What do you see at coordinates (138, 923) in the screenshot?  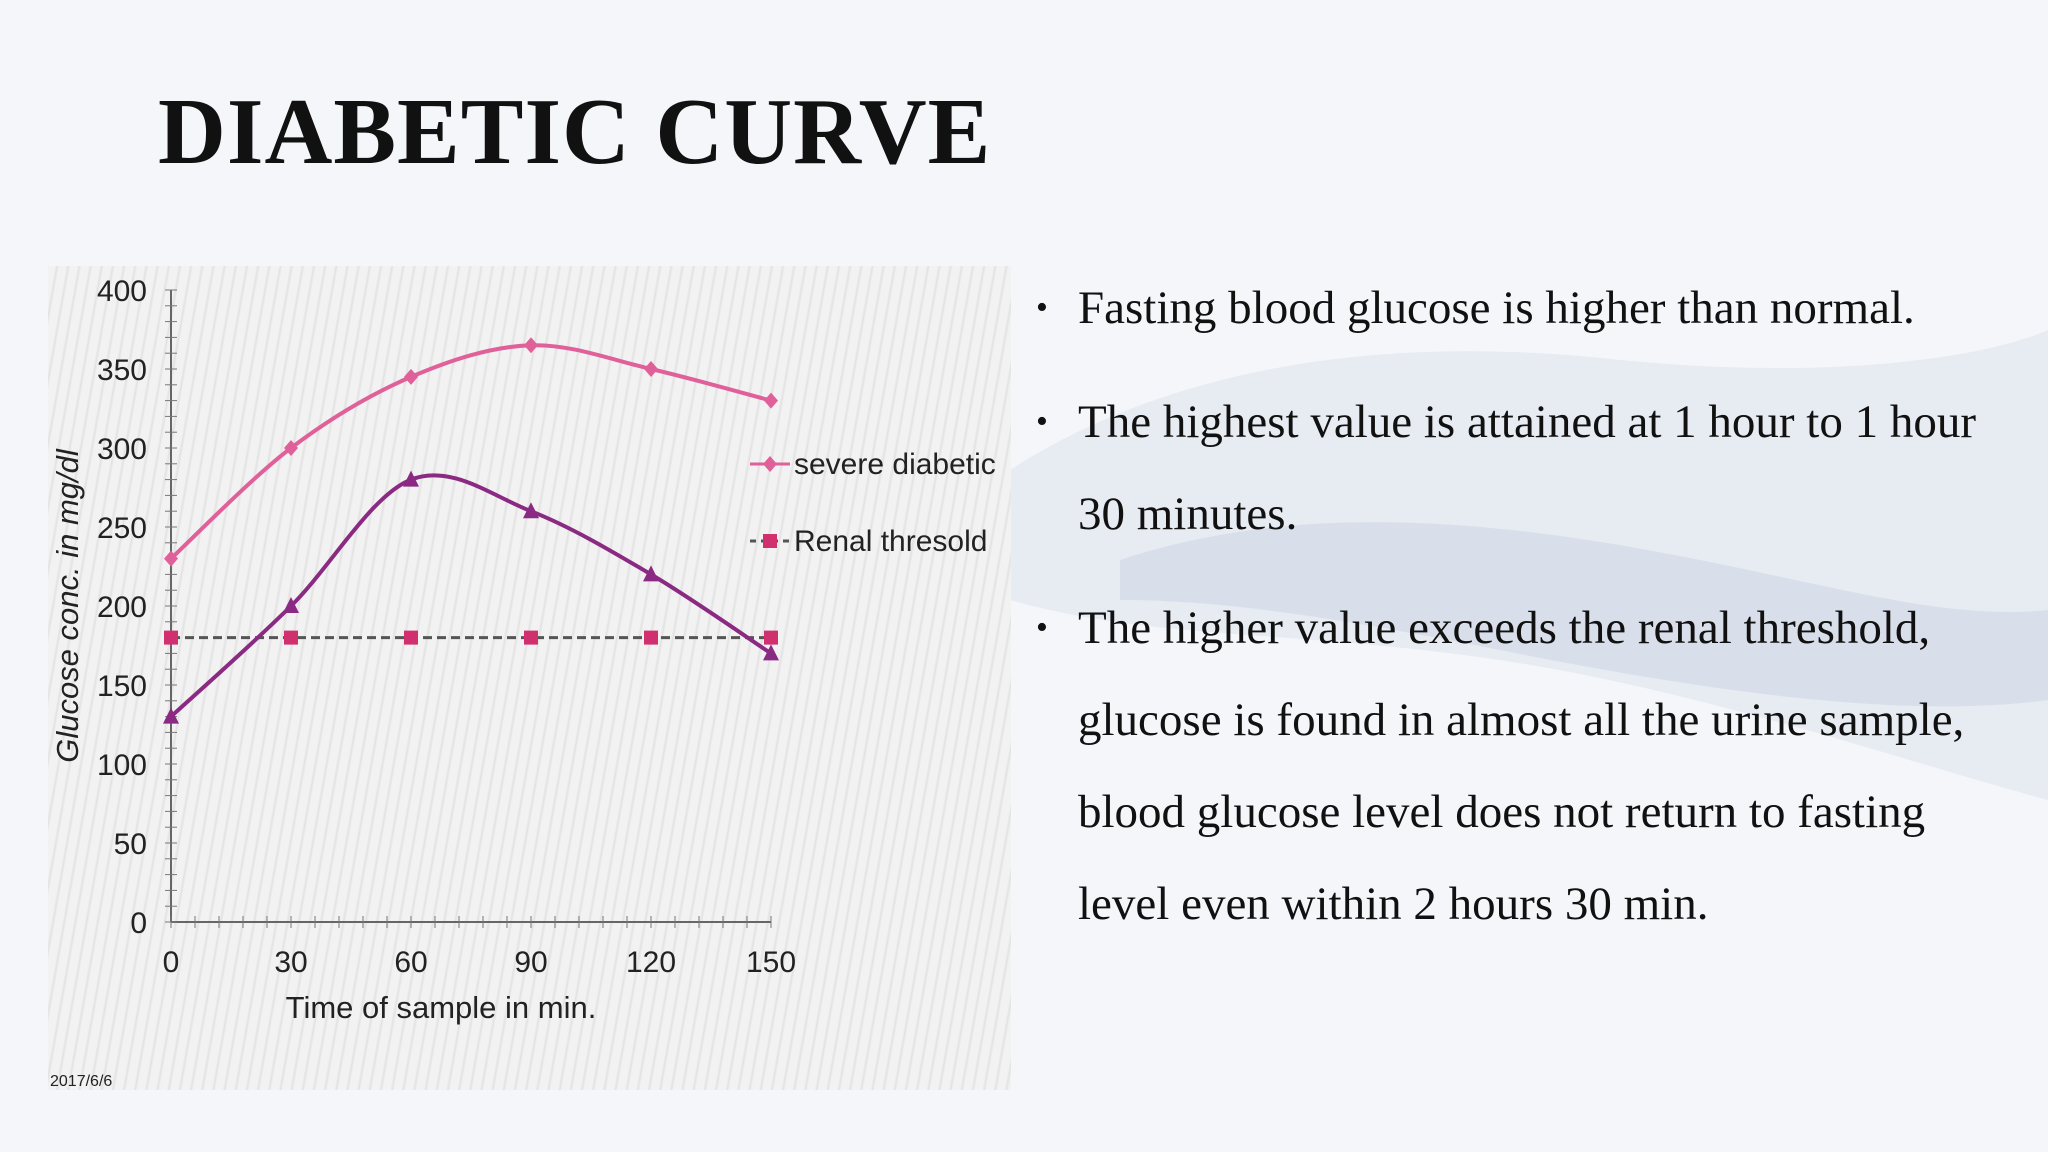 I see `y-tick-label: 0` at bounding box center [138, 923].